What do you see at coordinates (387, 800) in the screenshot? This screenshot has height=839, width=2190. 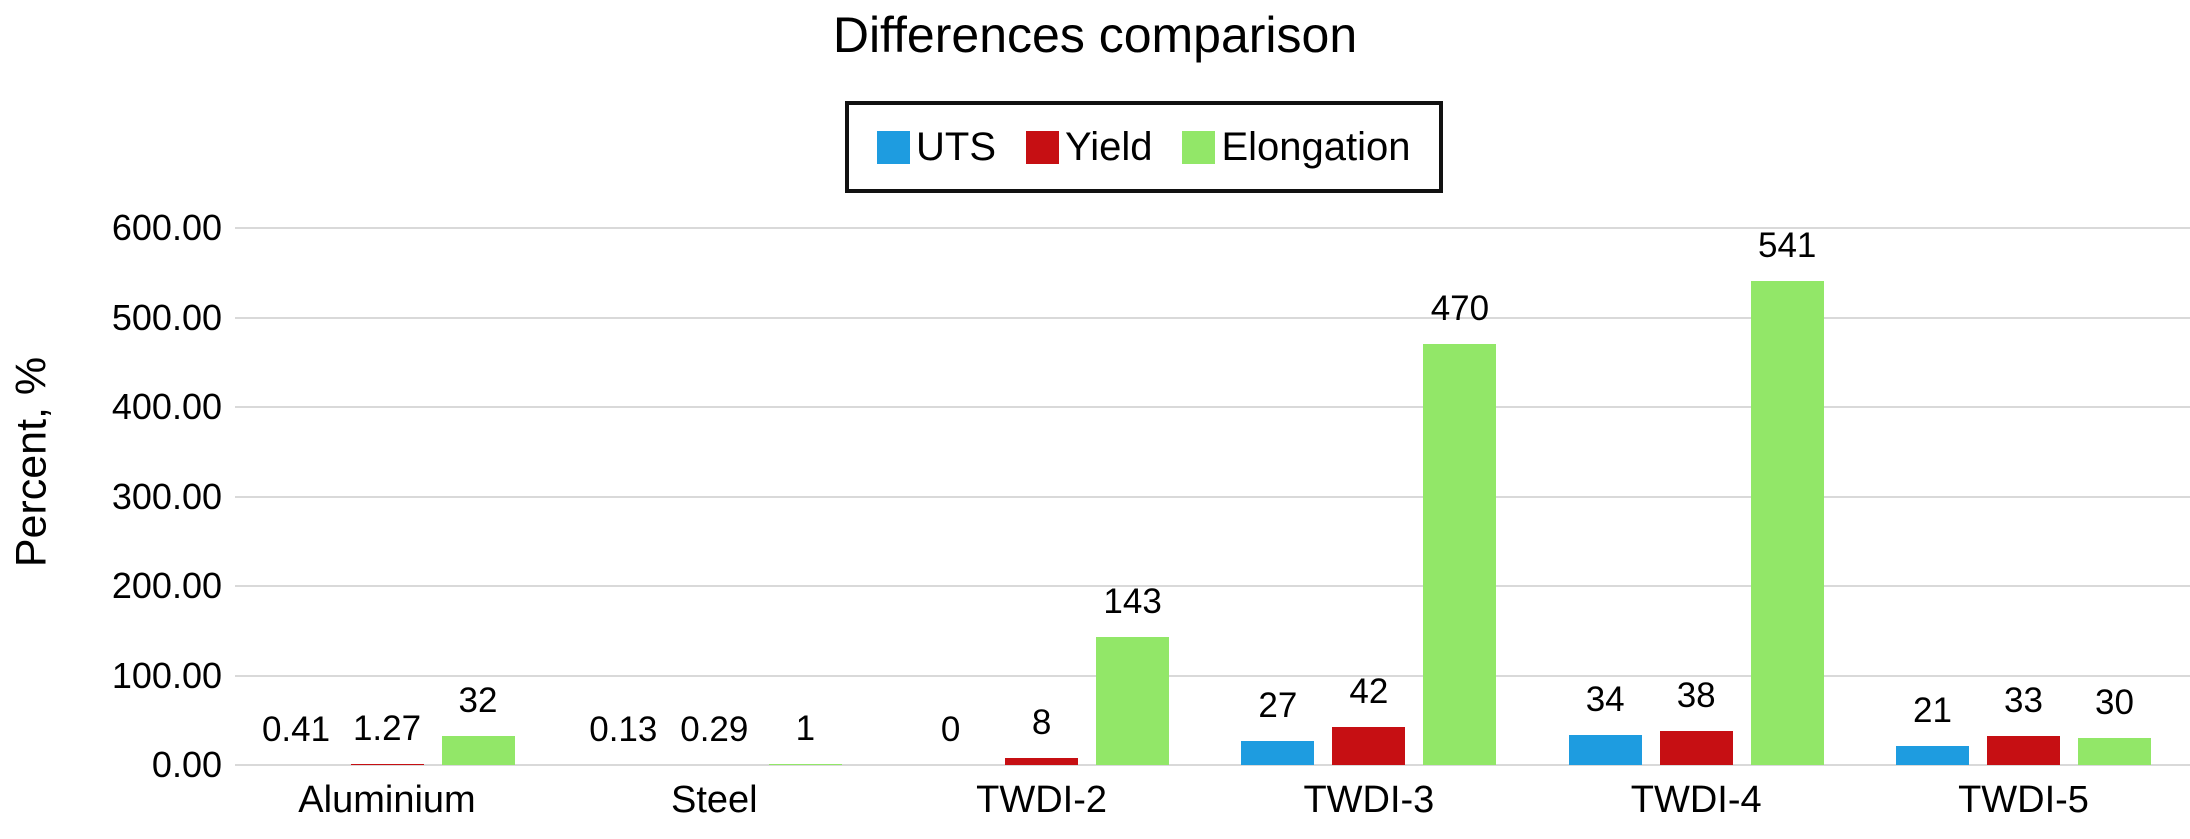 I see `x-category-label: Aluminium` at bounding box center [387, 800].